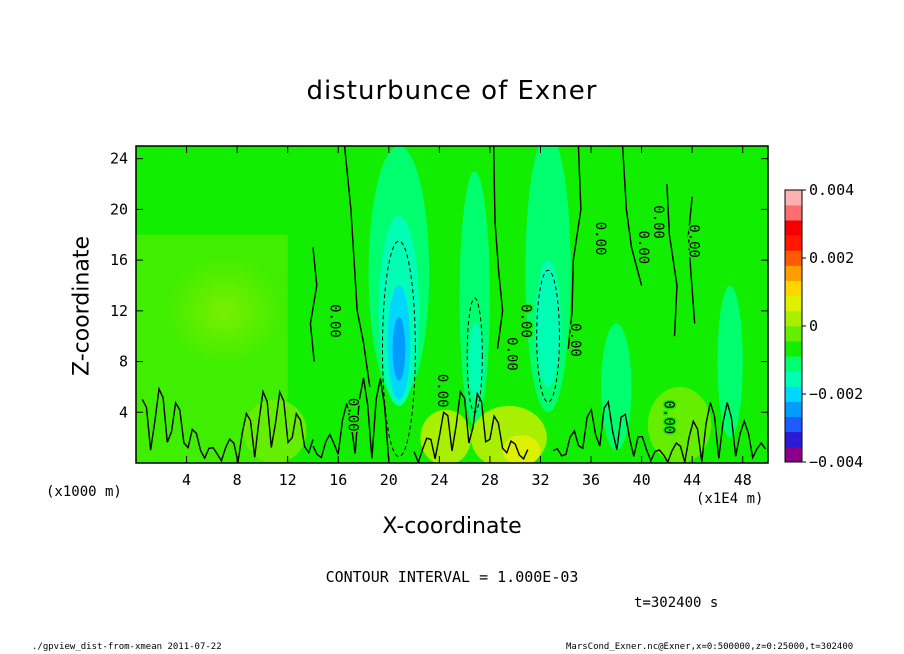 Image resolution: width=904 pixels, height=654 pixels. What do you see at coordinates (452, 91) in the screenshot?
I see `chart-title: disturbunce of Exner` at bounding box center [452, 91].